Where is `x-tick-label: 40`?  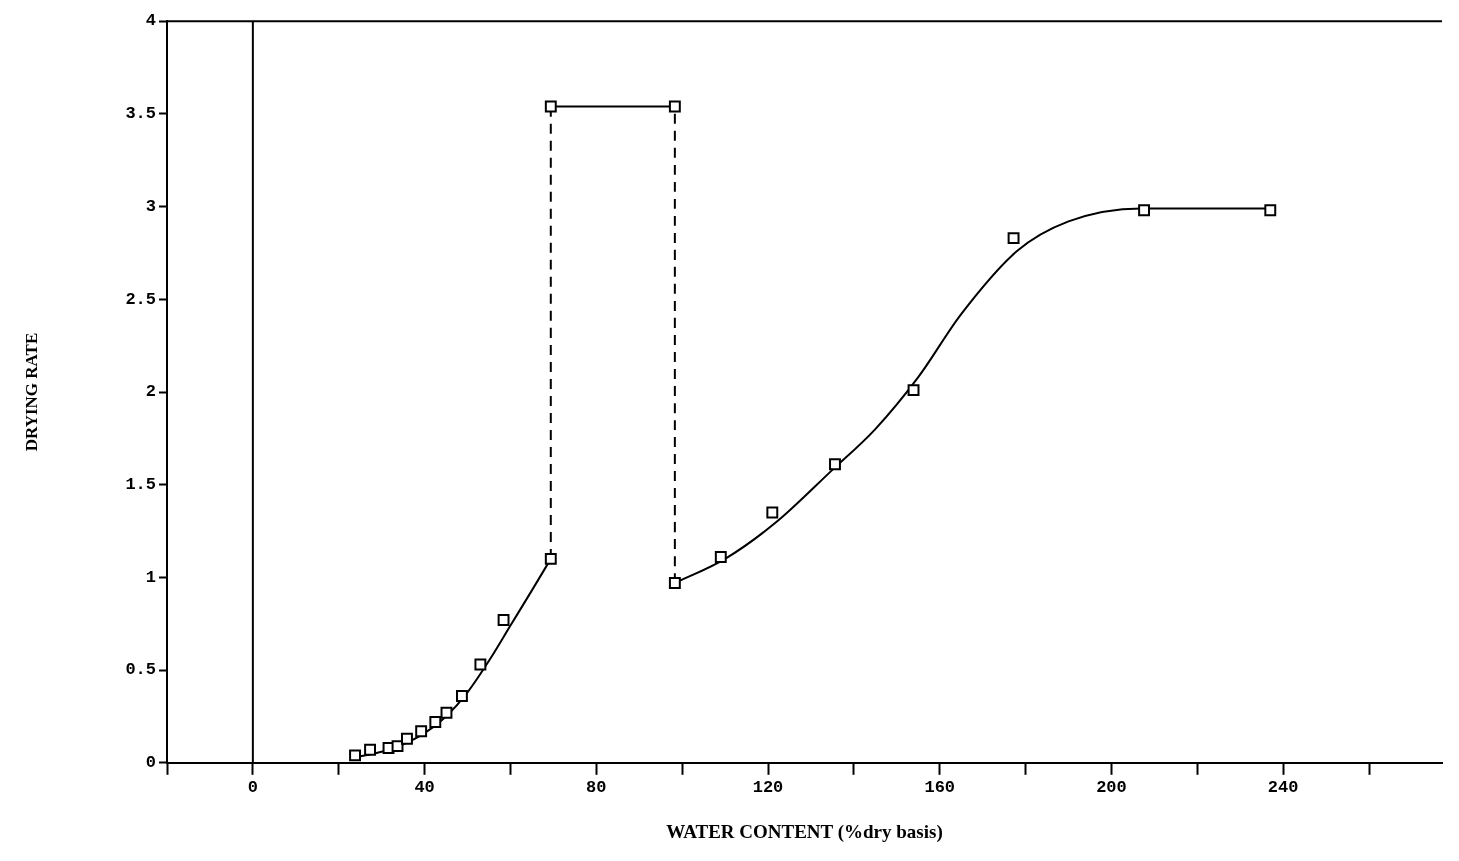 x-tick-label: 40 is located at coordinates (424, 788).